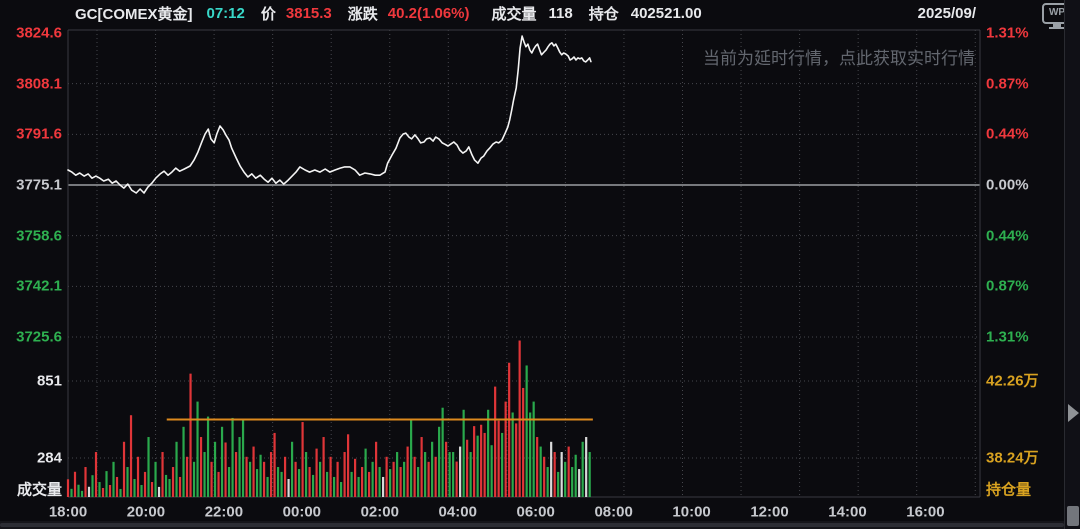 The image size is (1080, 529). What do you see at coordinates (68, 512) in the screenshot?
I see `time-axis-label: 18:00` at bounding box center [68, 512].